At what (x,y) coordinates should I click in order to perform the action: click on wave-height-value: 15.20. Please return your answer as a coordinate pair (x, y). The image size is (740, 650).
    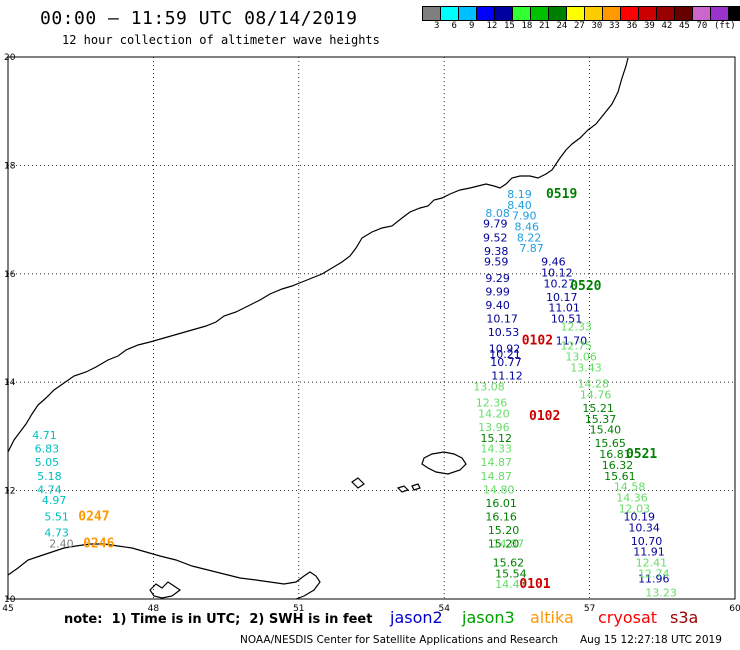
    Looking at the image, I should click on (504, 530).